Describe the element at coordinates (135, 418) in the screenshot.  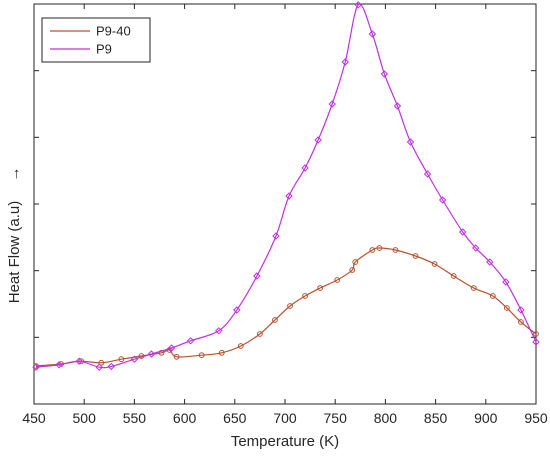
I see `x-tick-label: 550` at that location.